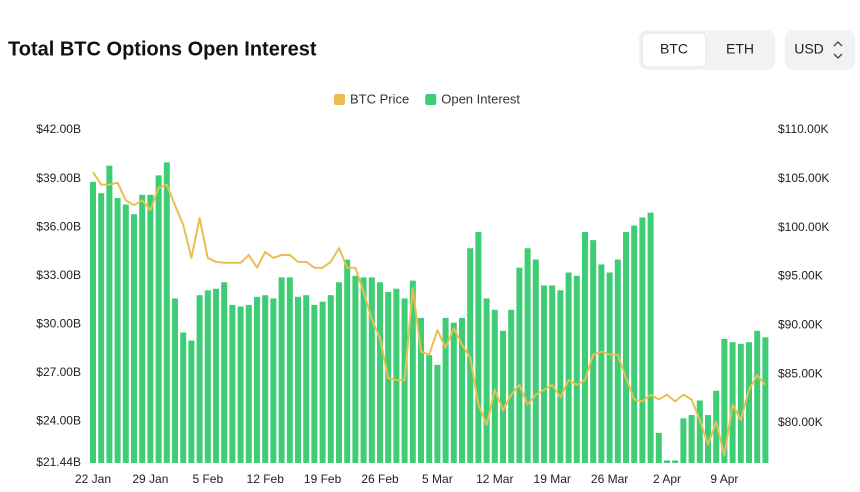 This screenshot has height=492, width=860. What do you see at coordinates (58, 421) in the screenshot?
I see `y-tick-label: $24.00B` at bounding box center [58, 421].